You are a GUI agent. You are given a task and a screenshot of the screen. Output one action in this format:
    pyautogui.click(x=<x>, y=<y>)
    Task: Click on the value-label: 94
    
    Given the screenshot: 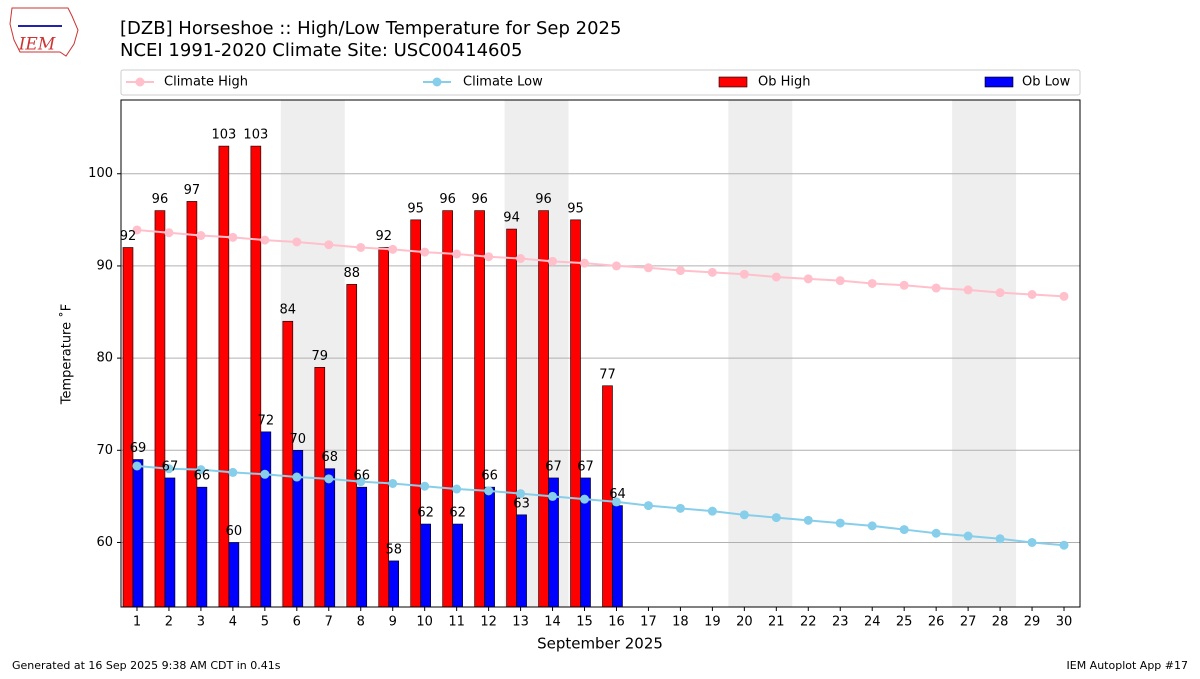 What is the action you would take?
    pyautogui.click(x=511, y=218)
    